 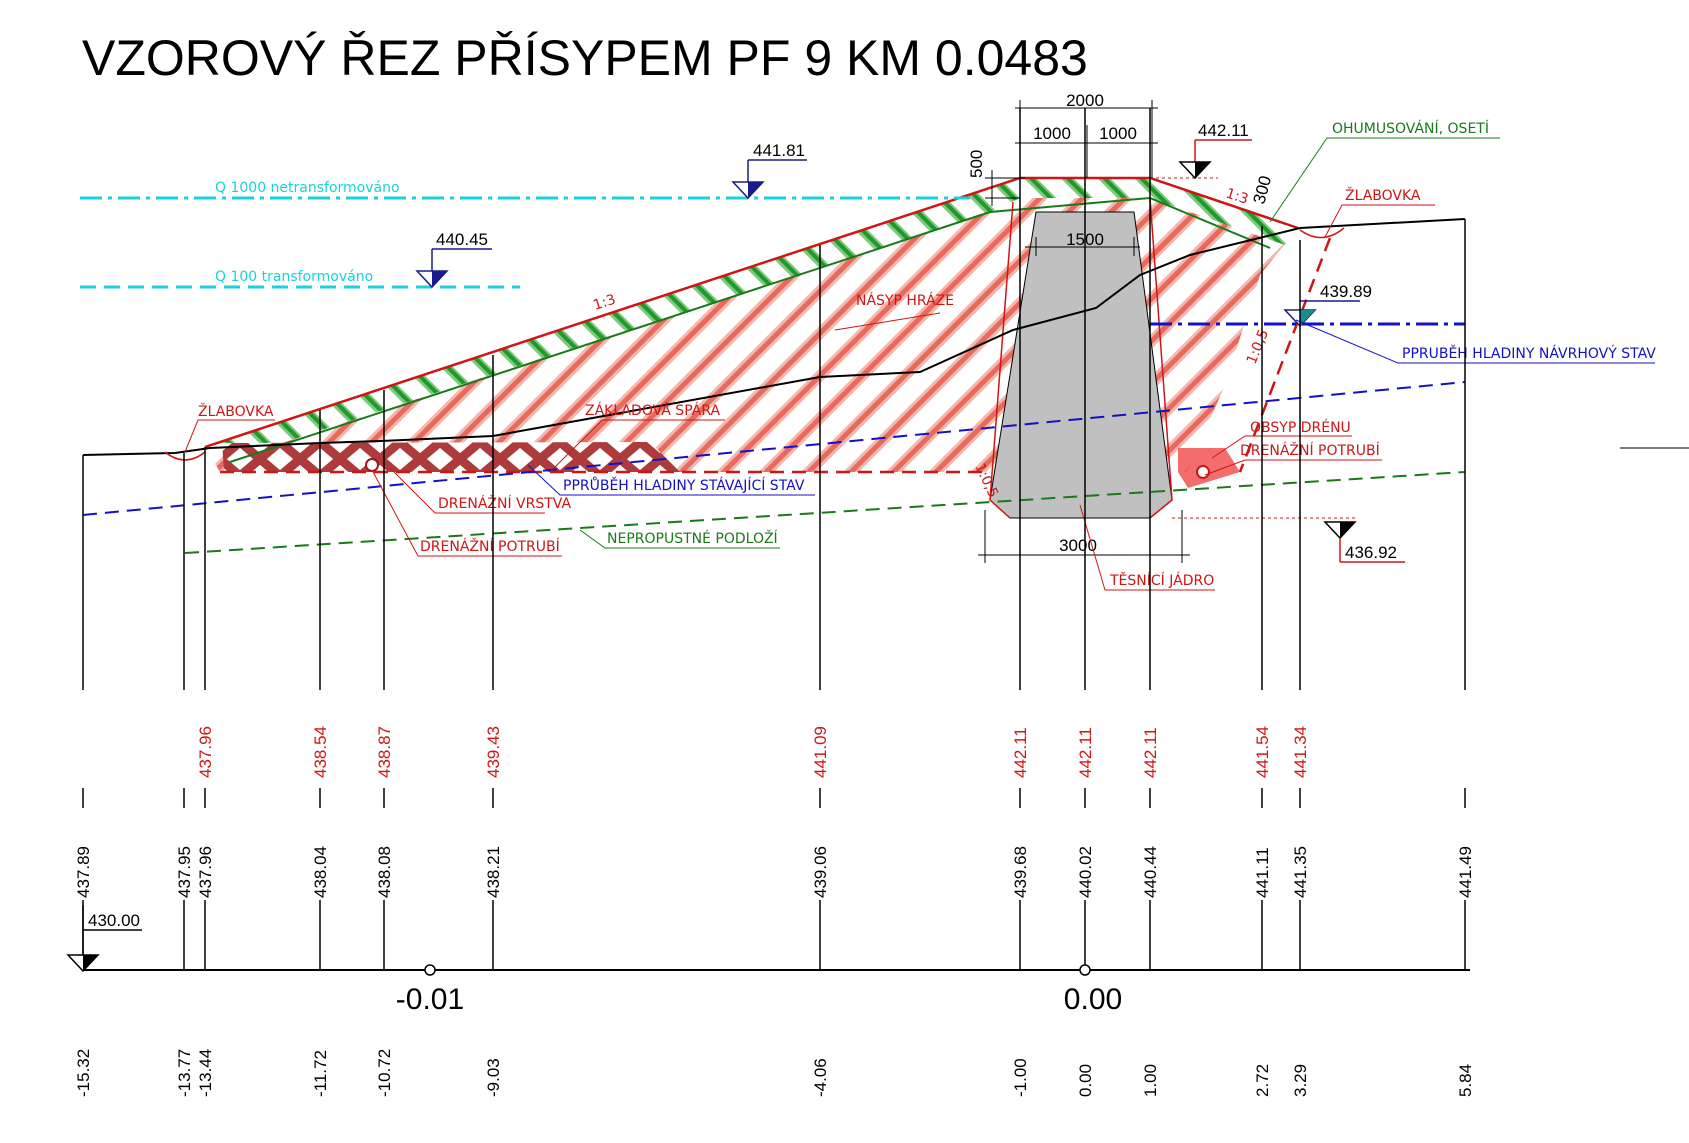 What do you see at coordinates (205, 752) in the screenshot?
I see `design-elevation: 437.96` at bounding box center [205, 752].